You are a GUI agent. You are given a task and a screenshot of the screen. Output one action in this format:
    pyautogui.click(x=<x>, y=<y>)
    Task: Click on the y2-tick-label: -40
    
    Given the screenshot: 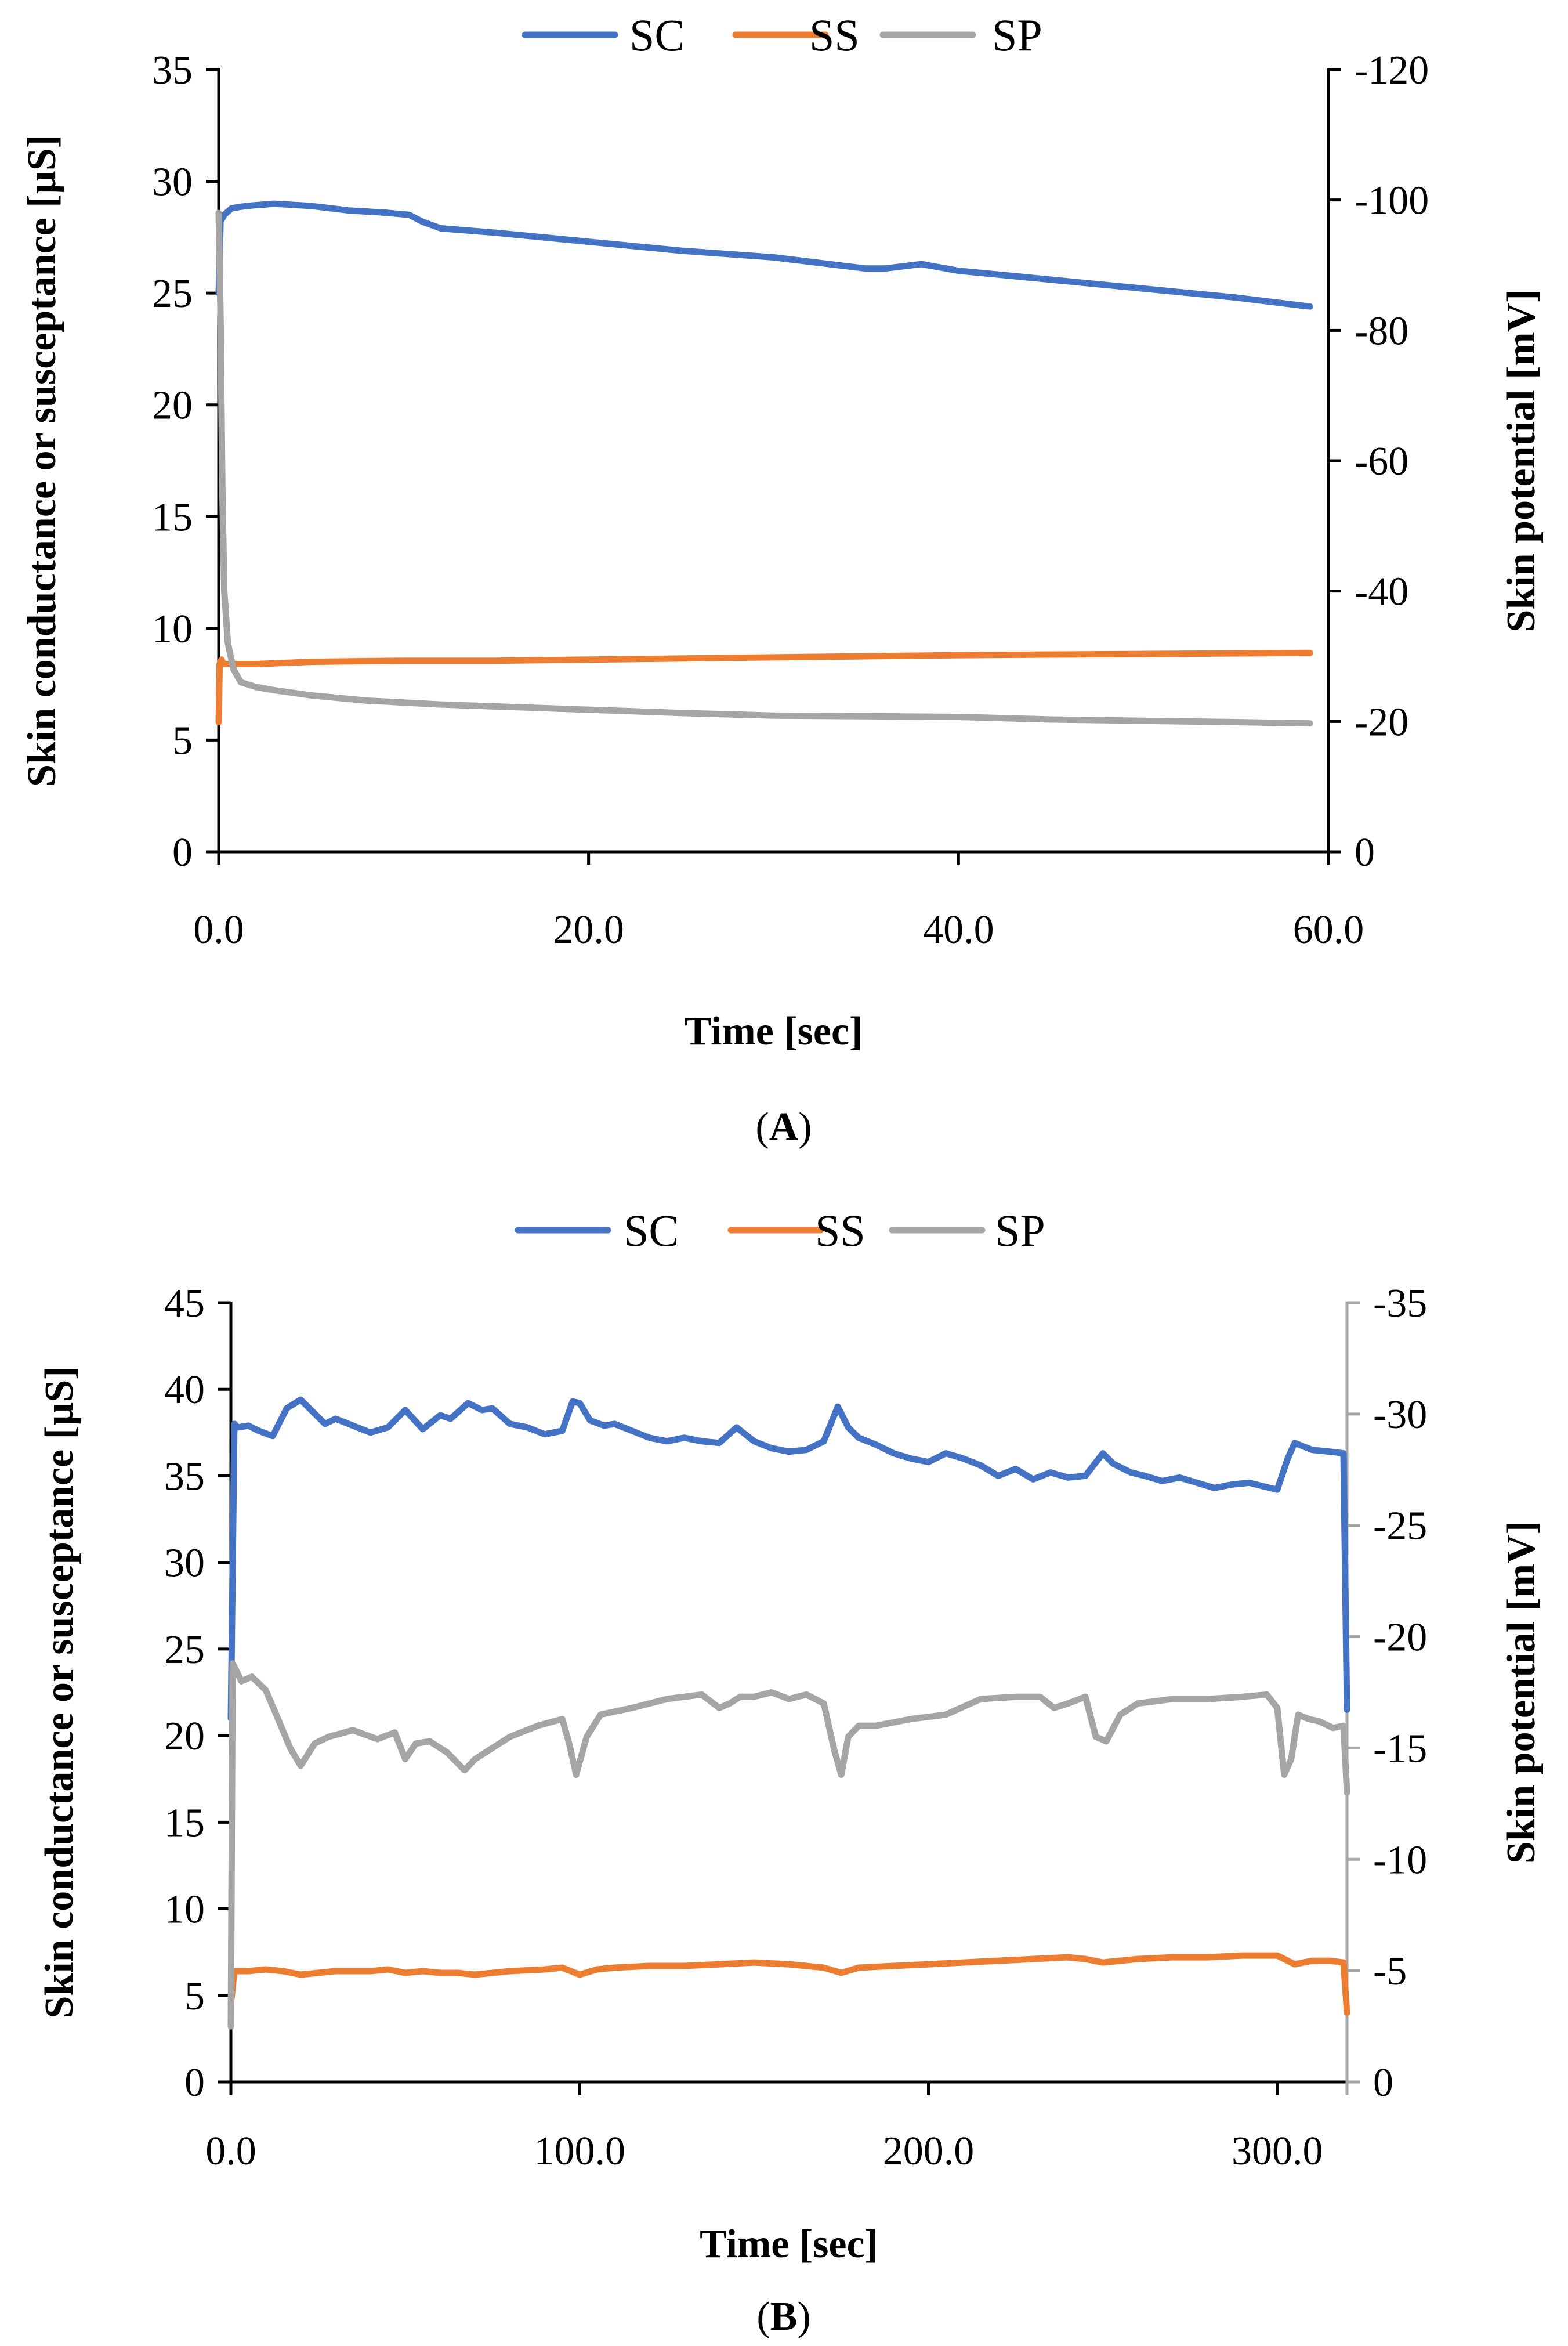 What is the action you would take?
    pyautogui.click(x=1381, y=592)
    